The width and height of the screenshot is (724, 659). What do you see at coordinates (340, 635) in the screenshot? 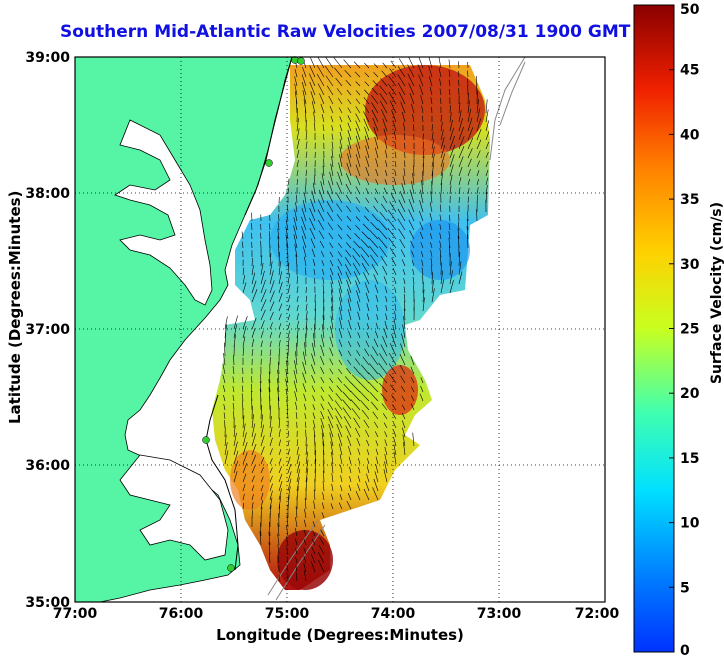
I see `x-axis-label: Longitude (Degrees:Minutes)` at bounding box center [340, 635].